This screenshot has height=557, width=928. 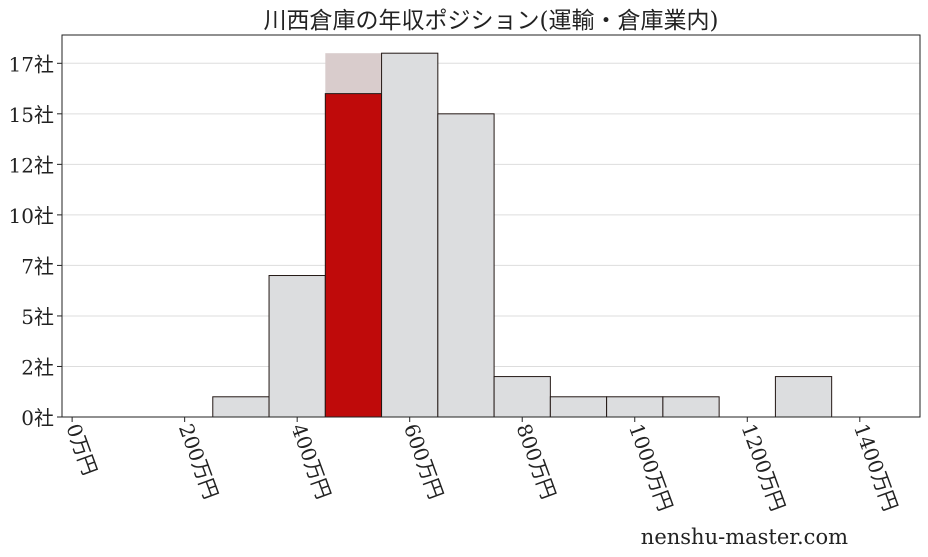 I want to click on y-tick-label: 0社, so click(x=37, y=418).